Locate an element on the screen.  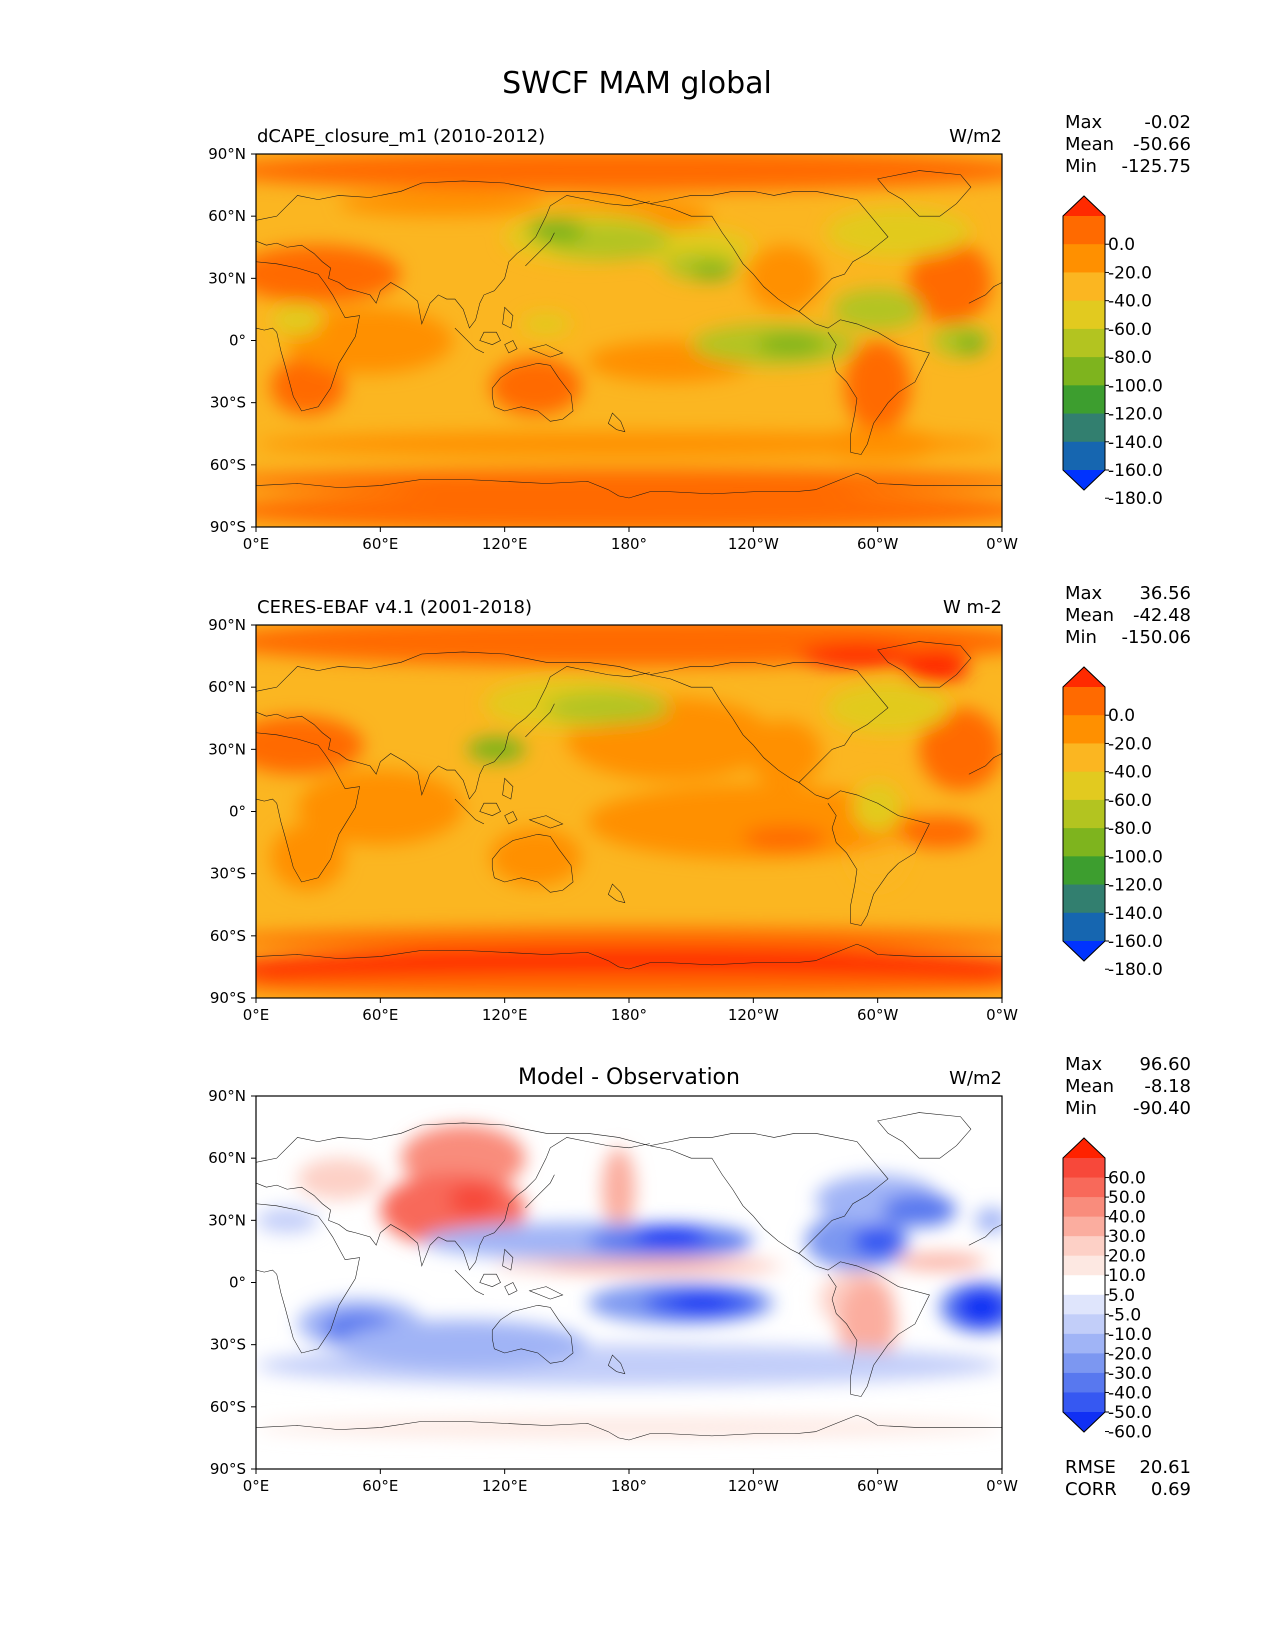
panel-title: Model - Observation is located at coordinates (629, 1077).